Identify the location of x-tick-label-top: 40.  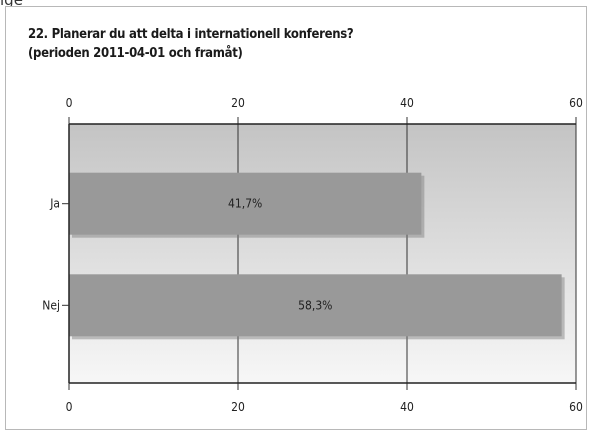
(407, 103).